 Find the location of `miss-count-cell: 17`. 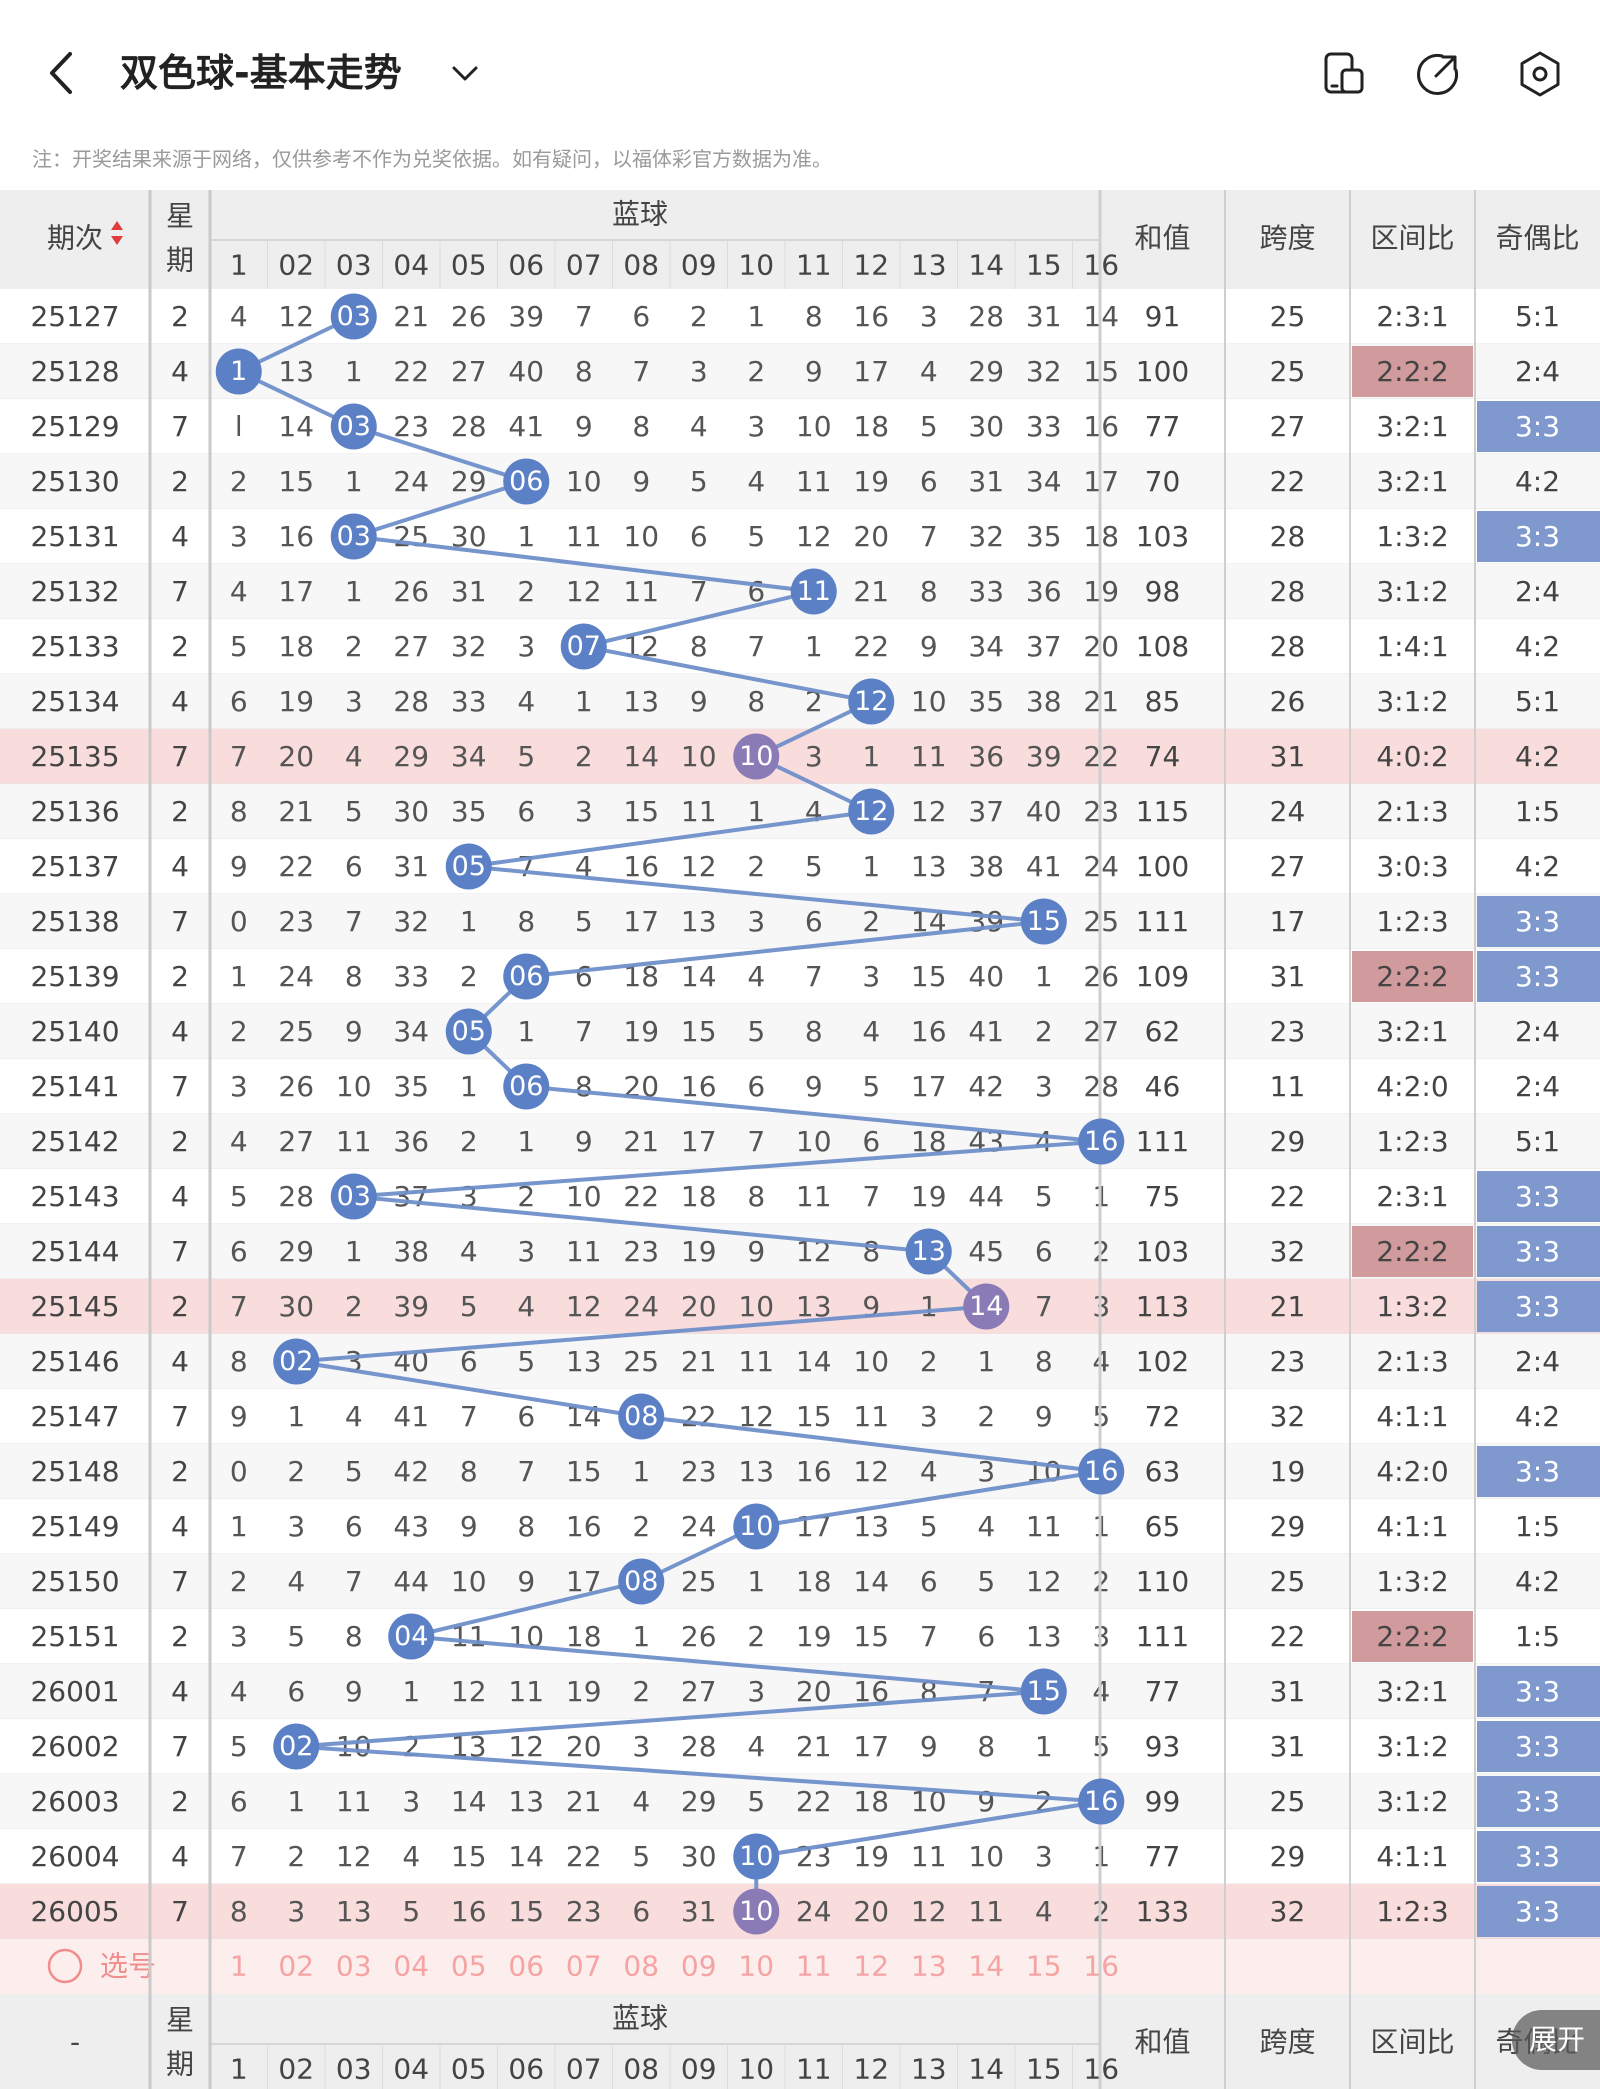

miss-count-cell: 17 is located at coordinates (699, 1141).